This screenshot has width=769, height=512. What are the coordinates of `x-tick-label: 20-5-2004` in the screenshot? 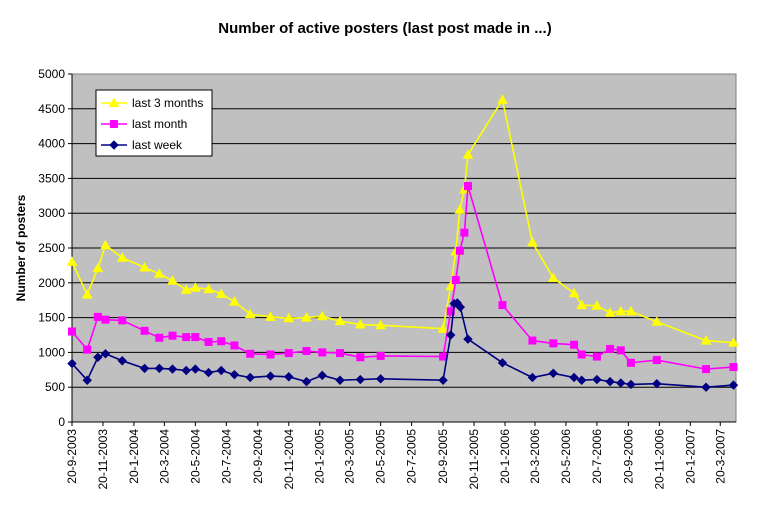 It's located at (195, 456).